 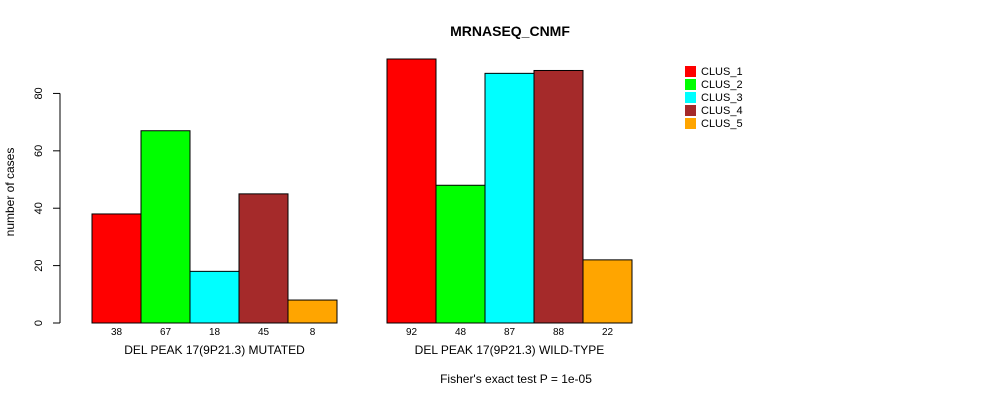 What do you see at coordinates (516, 379) in the screenshot?
I see `footnote: Fisher's exact test P = 1e-05` at bounding box center [516, 379].